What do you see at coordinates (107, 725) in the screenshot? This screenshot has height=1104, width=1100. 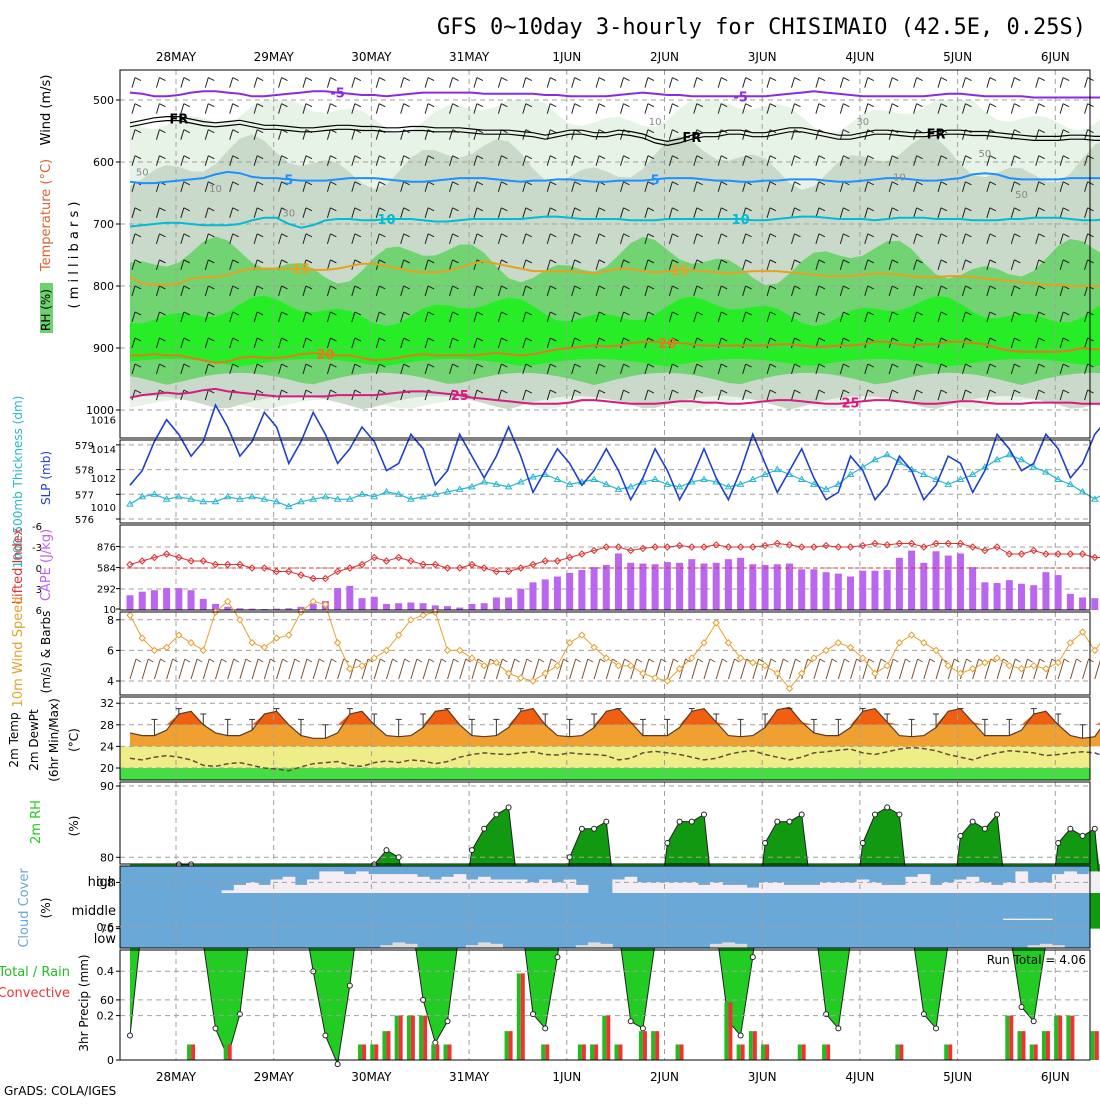 I see `y-tick-label: 28` at bounding box center [107, 725].